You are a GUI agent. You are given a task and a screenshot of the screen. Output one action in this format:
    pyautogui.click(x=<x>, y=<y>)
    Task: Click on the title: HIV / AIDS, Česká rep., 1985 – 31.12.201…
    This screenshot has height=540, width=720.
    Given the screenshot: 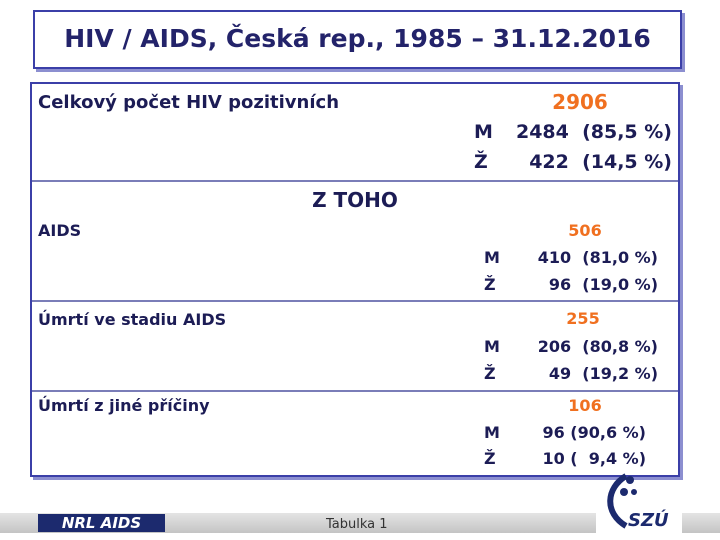 What is the action you would take?
    pyautogui.click(x=357, y=38)
    